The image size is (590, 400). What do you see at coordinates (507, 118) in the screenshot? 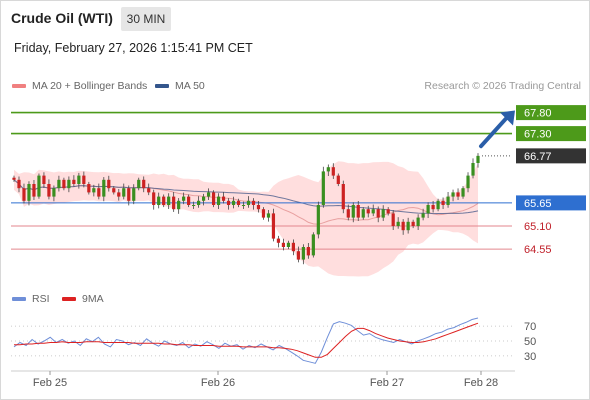
I see `trend-arrow-head` at bounding box center [507, 118].